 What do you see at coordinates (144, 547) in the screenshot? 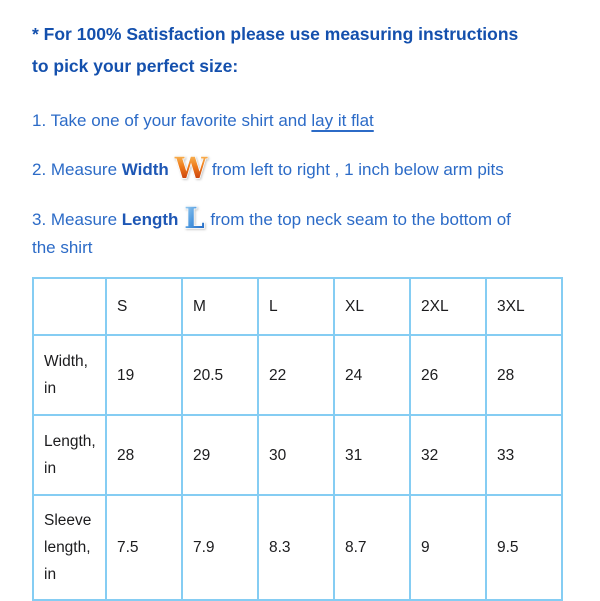
I see `sleeve-s: 7.5` at bounding box center [144, 547].